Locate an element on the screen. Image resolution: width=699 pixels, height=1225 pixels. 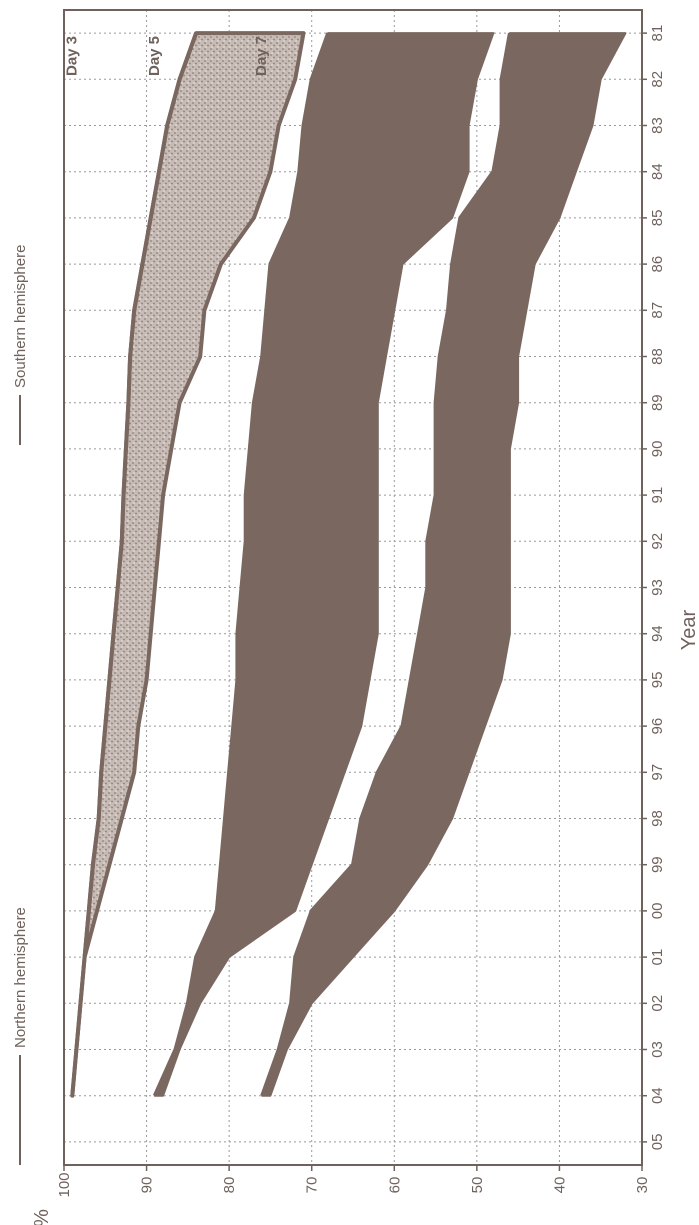
x-tick-label: 02 is located at coordinates (657, 1003).